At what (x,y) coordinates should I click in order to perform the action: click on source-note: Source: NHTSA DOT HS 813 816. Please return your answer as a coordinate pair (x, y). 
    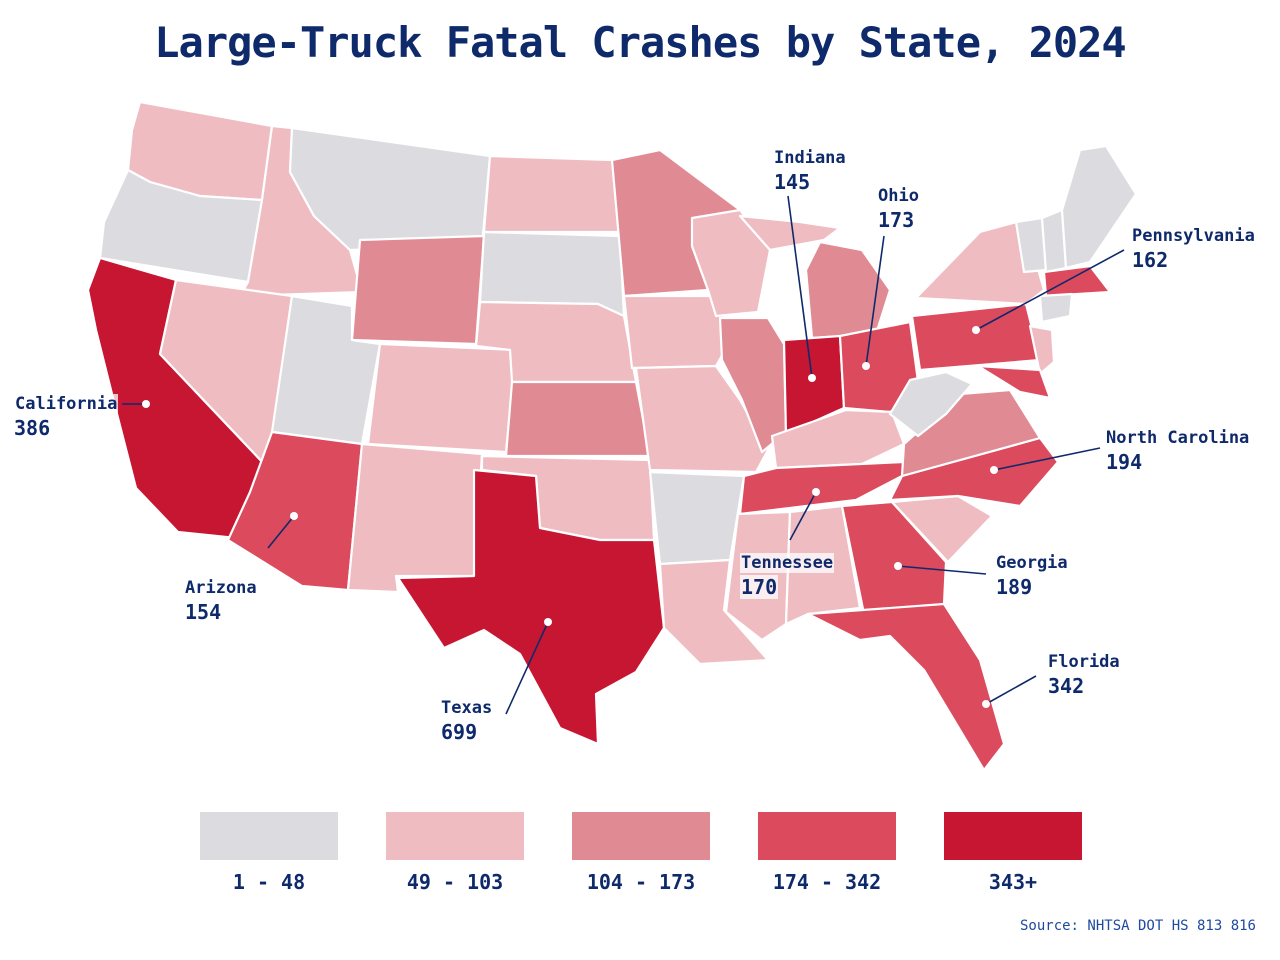
    Looking at the image, I should click on (1137, 926).